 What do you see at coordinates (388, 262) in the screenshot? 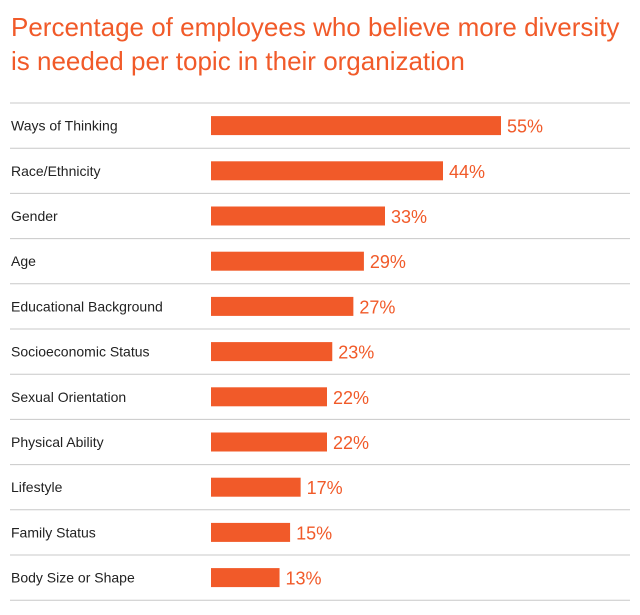
I see `value-label: 29%` at bounding box center [388, 262].